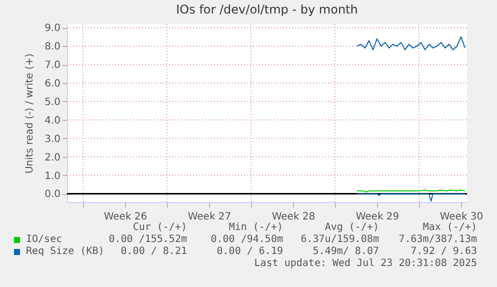 The height and width of the screenshot is (287, 497). I want to click on x-tick-label: Week 27, so click(210, 217).